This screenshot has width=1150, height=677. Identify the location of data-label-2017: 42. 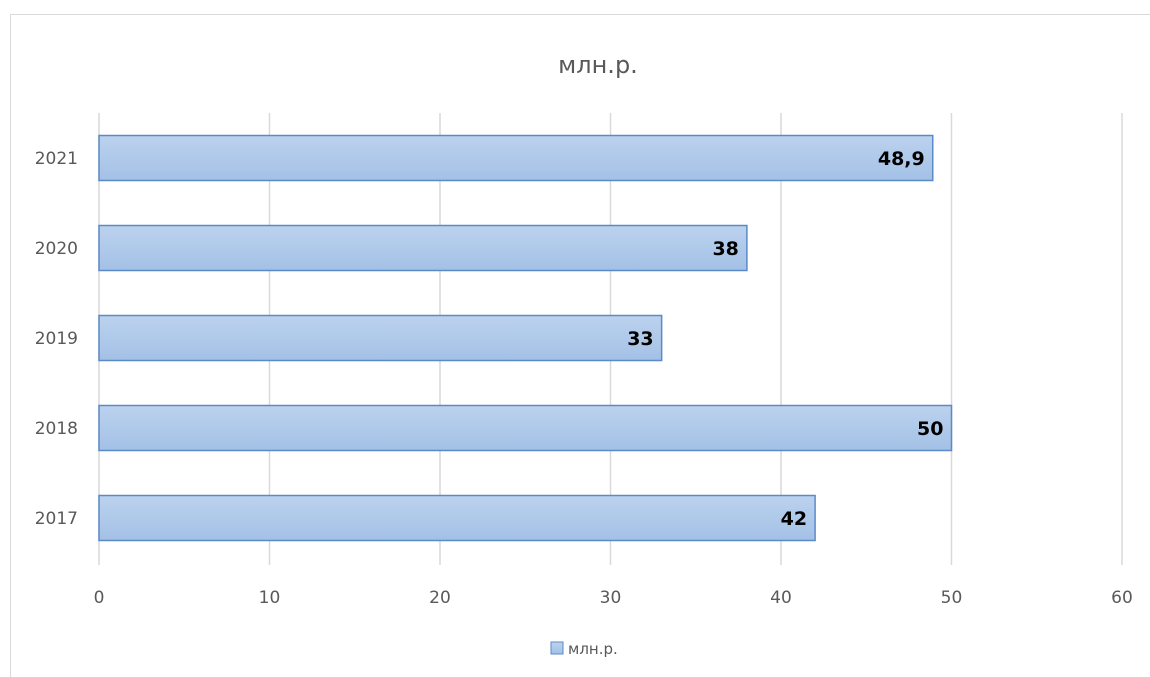
(794, 519).